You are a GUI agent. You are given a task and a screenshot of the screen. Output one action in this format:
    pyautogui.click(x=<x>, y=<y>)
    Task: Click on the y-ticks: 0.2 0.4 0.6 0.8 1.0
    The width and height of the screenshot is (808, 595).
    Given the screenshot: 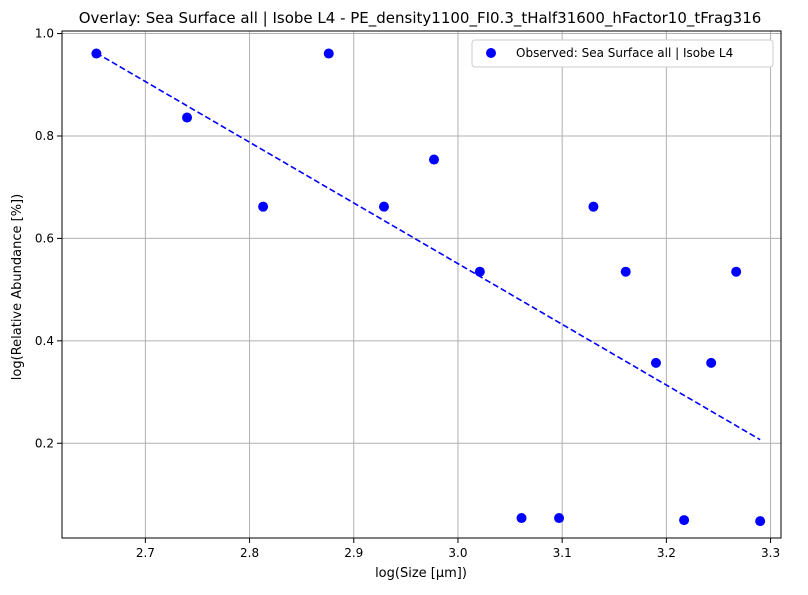 What is the action you would take?
    pyautogui.click(x=48, y=238)
    